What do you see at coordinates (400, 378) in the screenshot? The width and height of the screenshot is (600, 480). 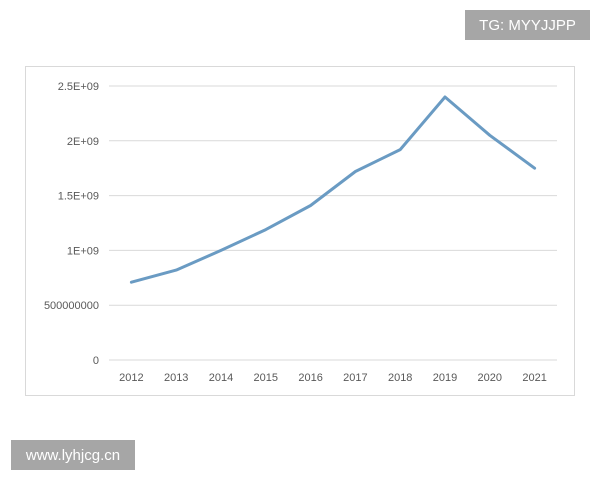 I see `x-tick-label: 2018` at bounding box center [400, 378].